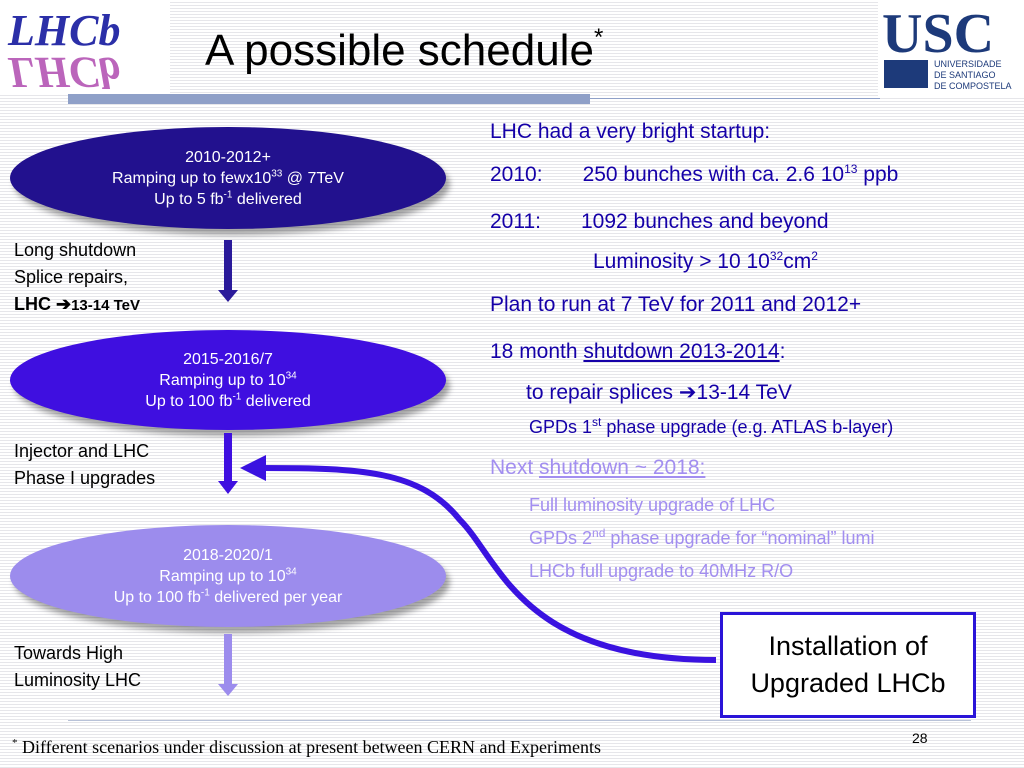 The image size is (1024, 768). I want to click on page-number: 28, so click(920, 738).